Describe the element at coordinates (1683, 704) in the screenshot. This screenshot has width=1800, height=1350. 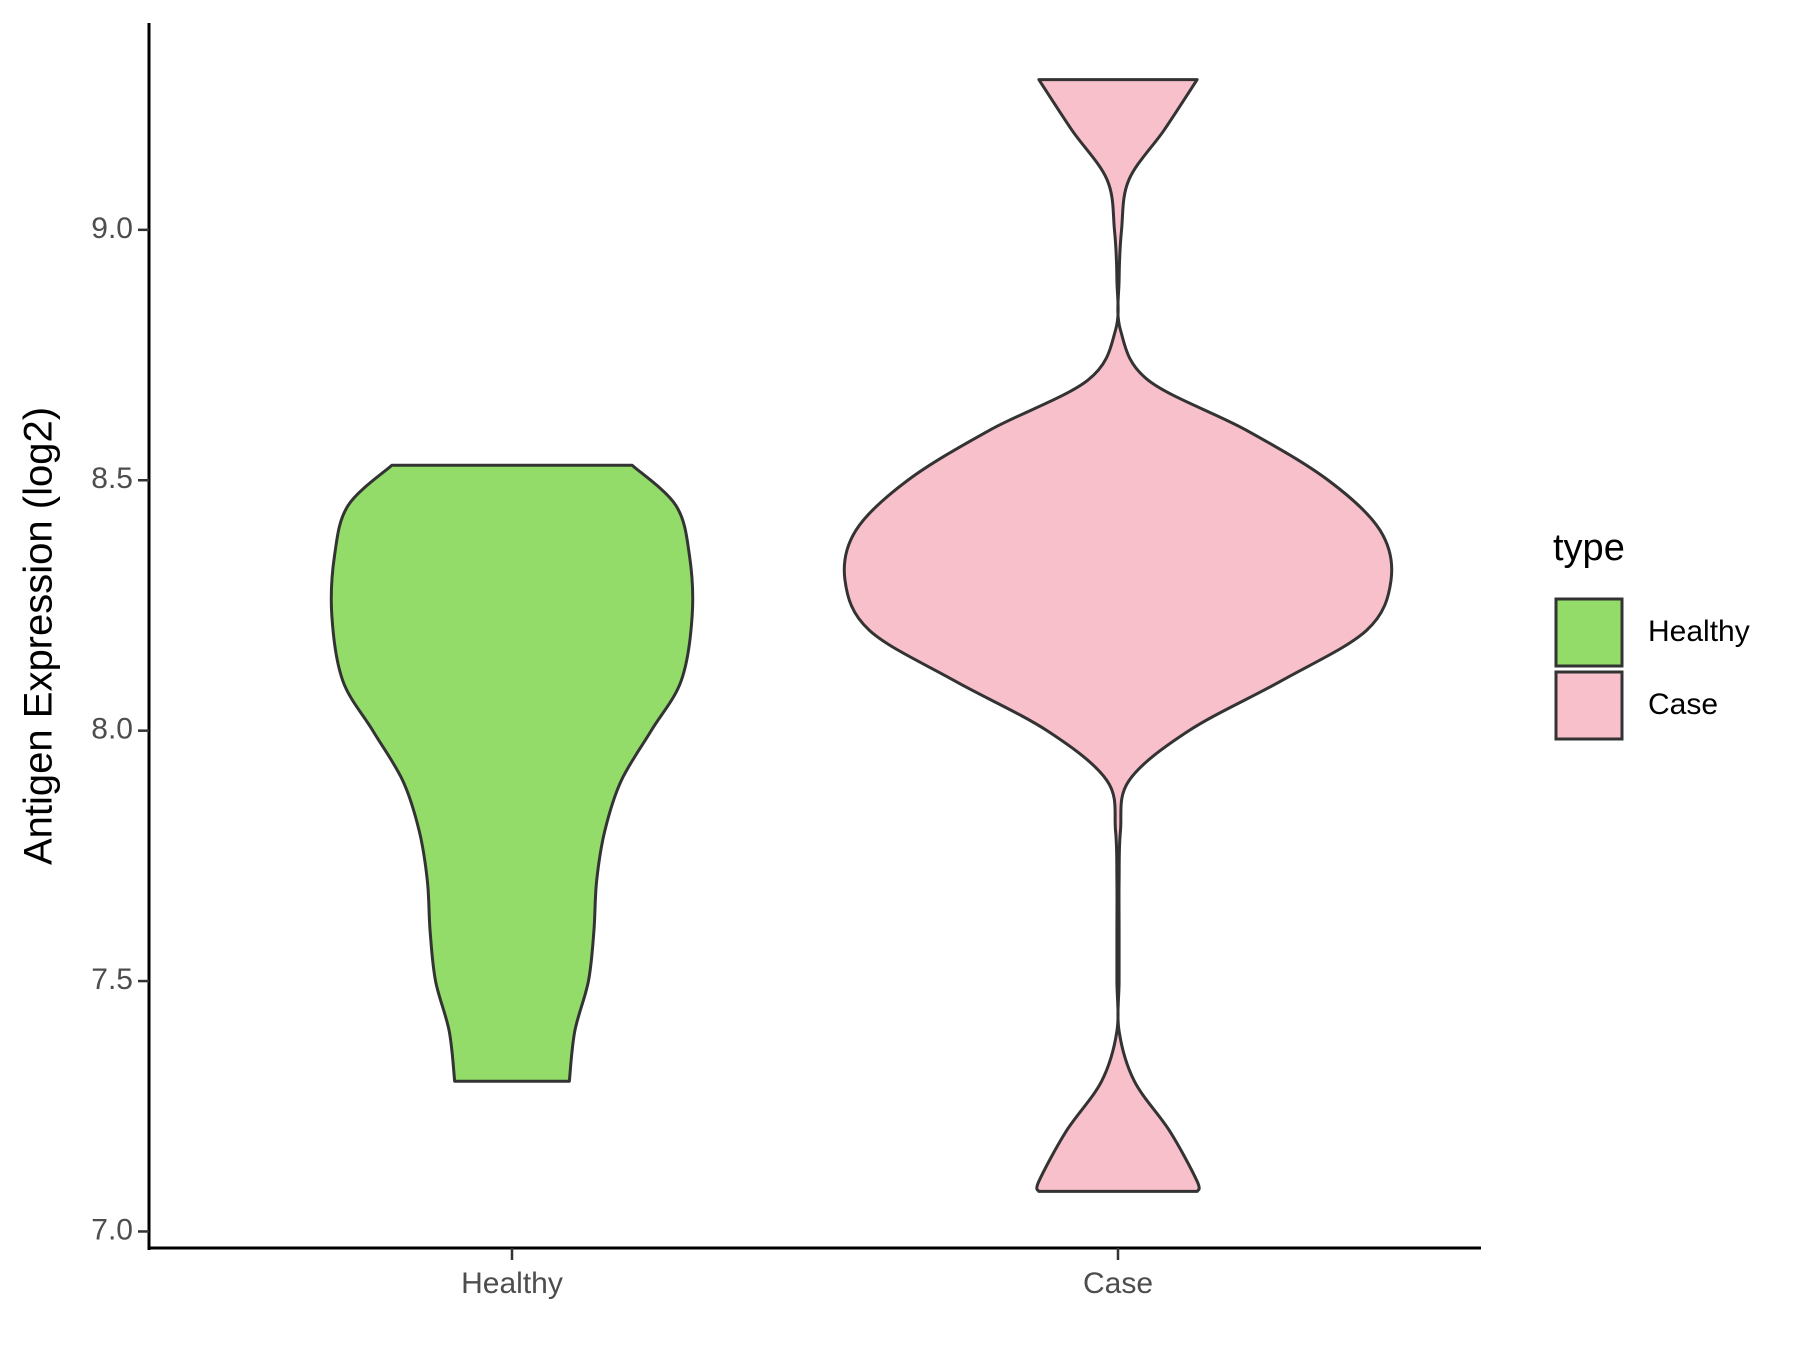
I see `legend-label: Case` at that location.